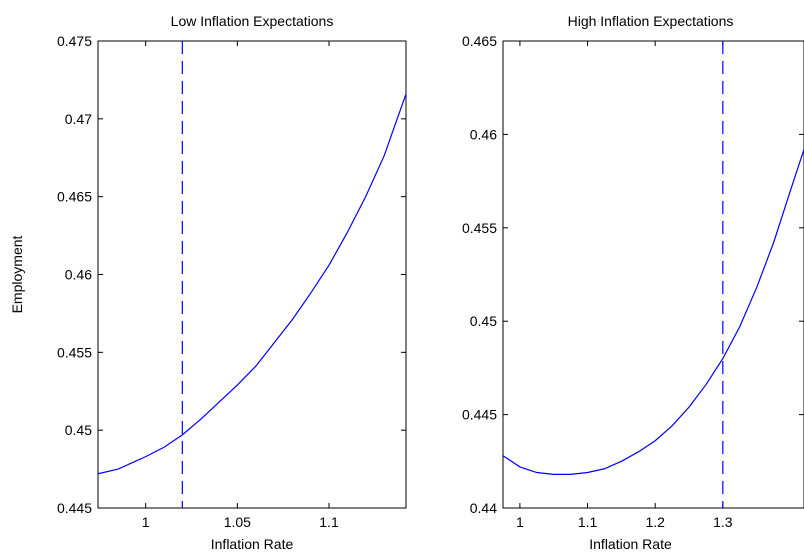 Image resolution: width=804 pixels, height=559 pixels. What do you see at coordinates (655, 522) in the screenshot?
I see `x-tick-label: 1.2` at bounding box center [655, 522].